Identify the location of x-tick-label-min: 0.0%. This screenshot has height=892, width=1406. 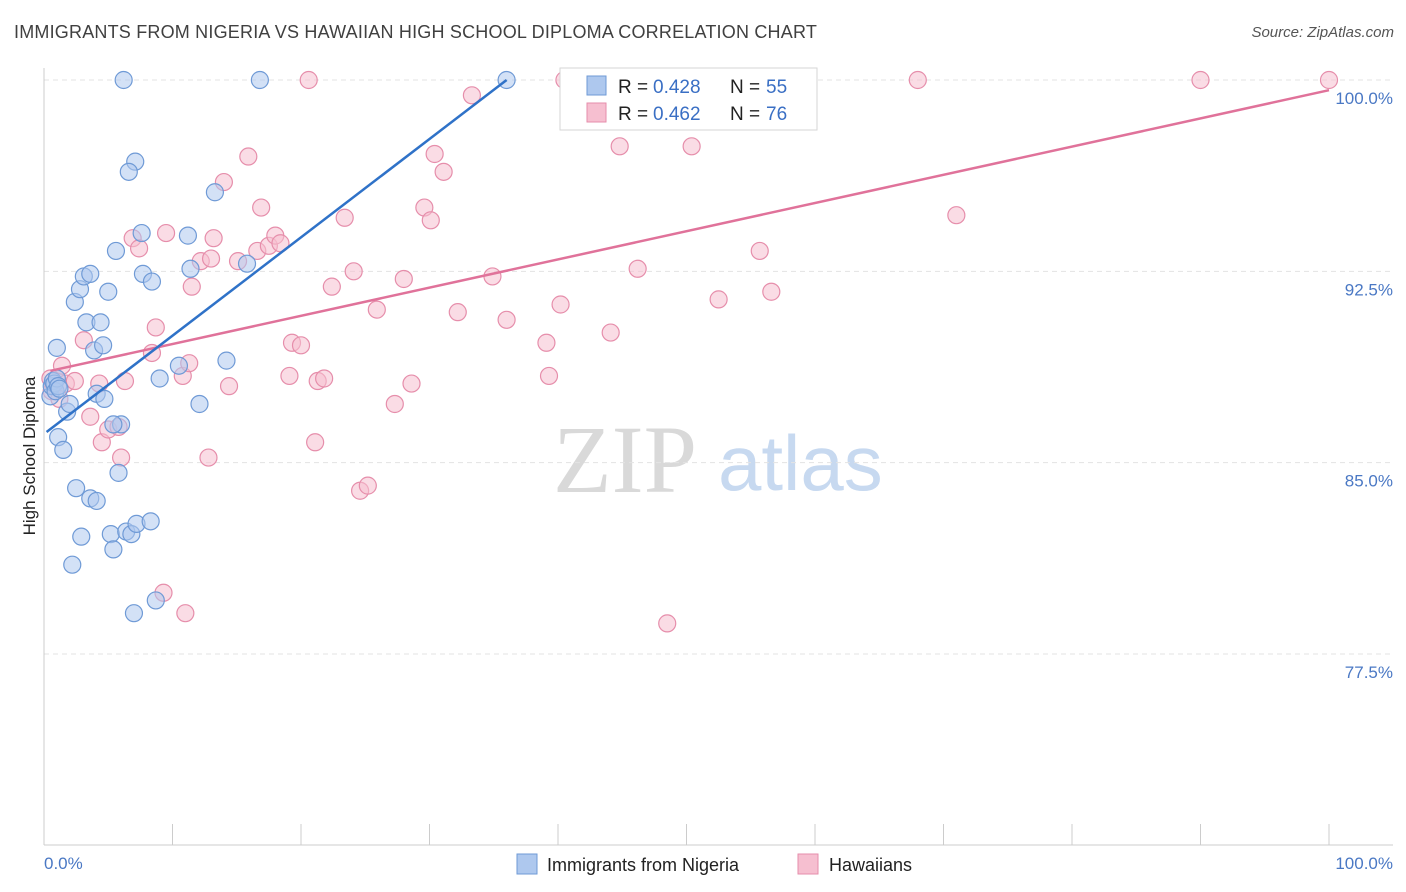
(63, 863).